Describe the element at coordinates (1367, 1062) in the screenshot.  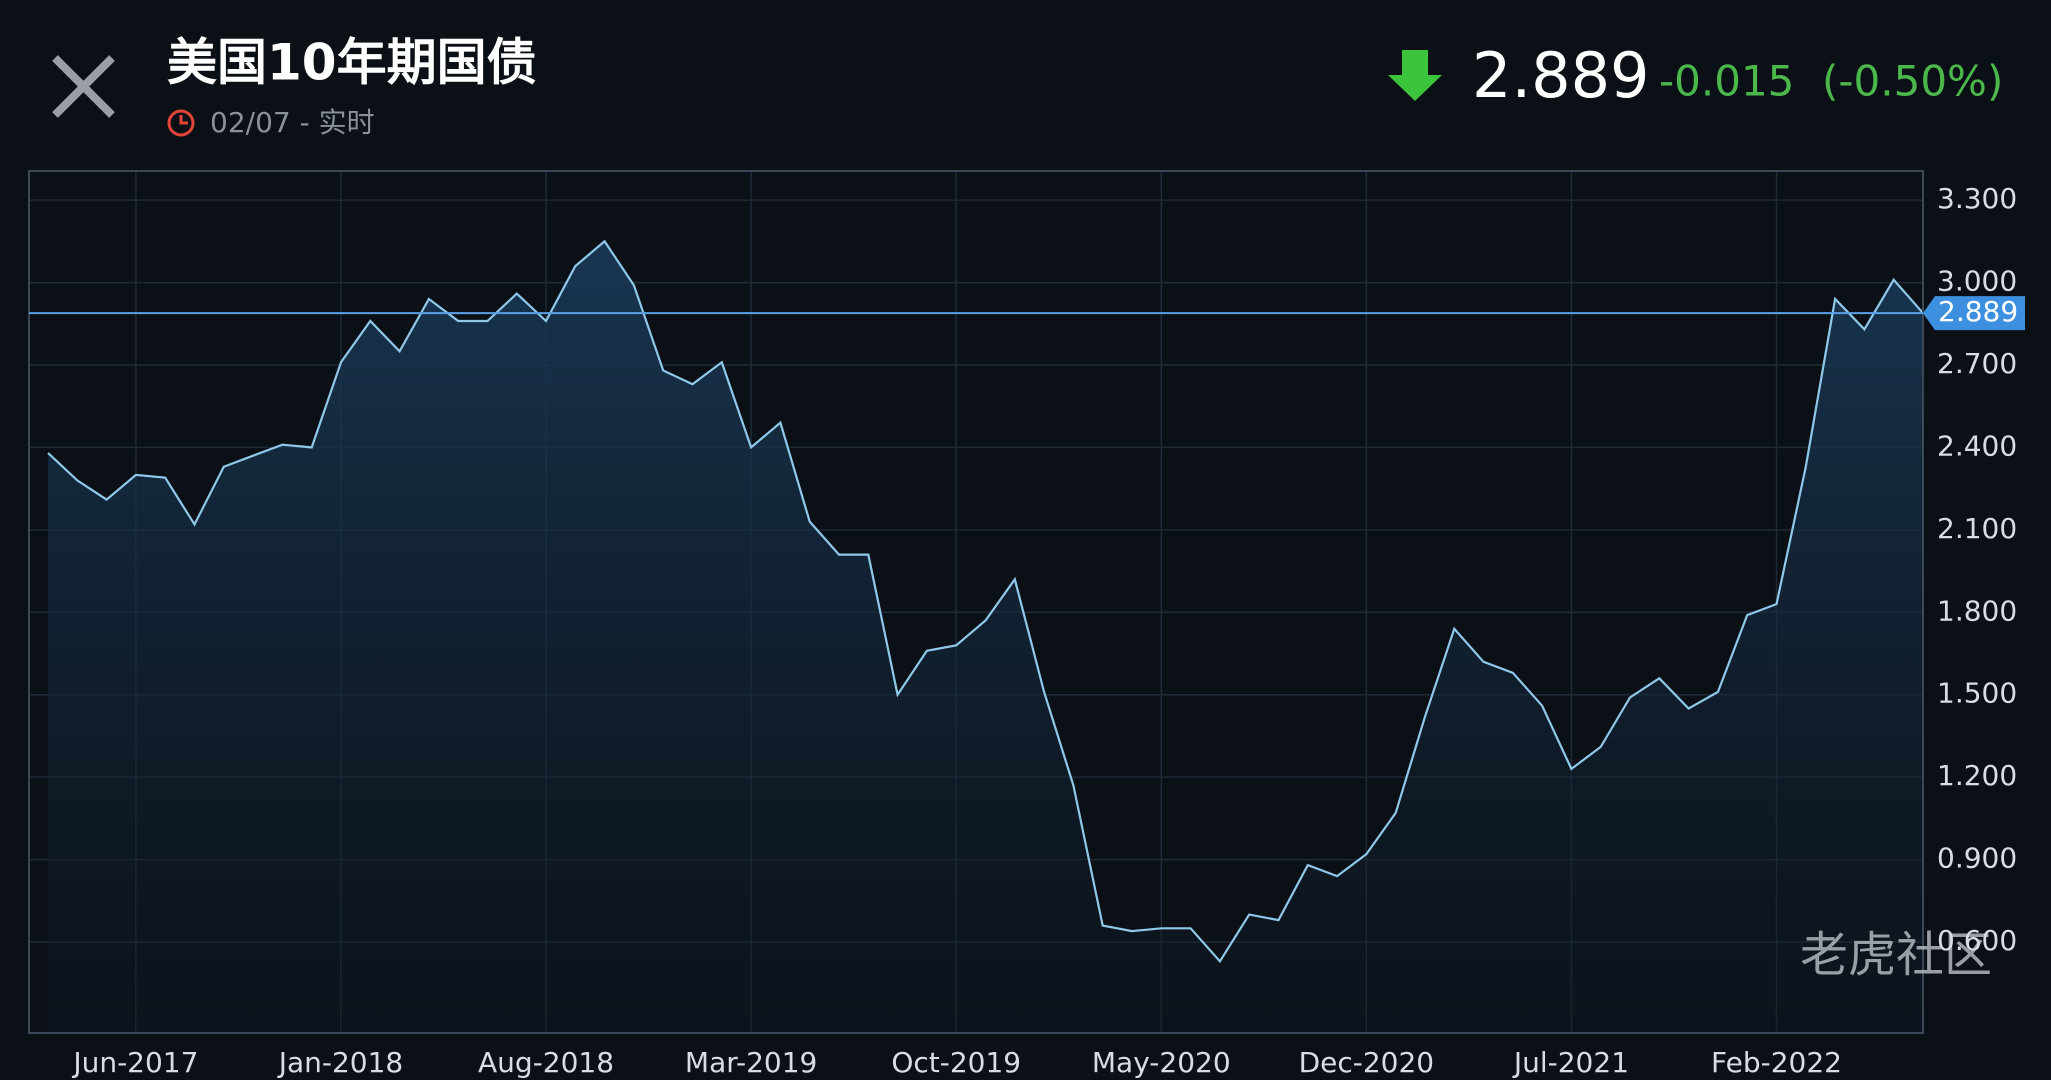
I see `x-tick-label: Dec-2020` at that location.